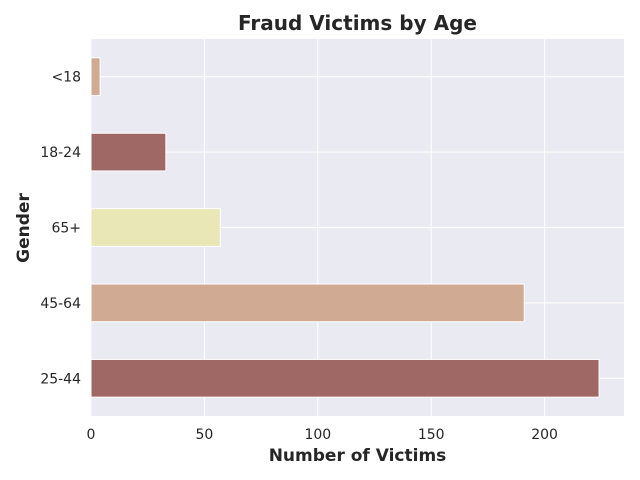 This screenshot has width=640, height=480. Describe the element at coordinates (60, 304) in the screenshot. I see `y-tick-label: 45-64` at that location.